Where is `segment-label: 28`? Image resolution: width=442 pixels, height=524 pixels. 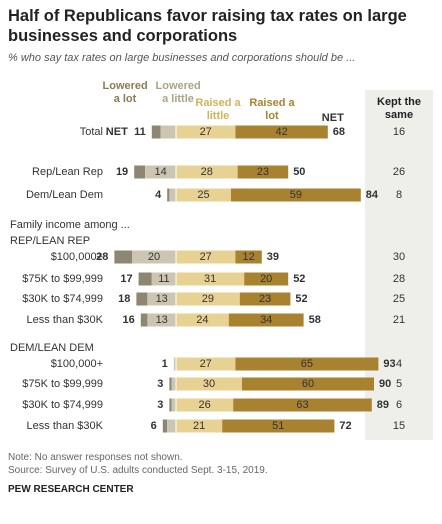
segment-label: 28 is located at coordinates (207, 172).